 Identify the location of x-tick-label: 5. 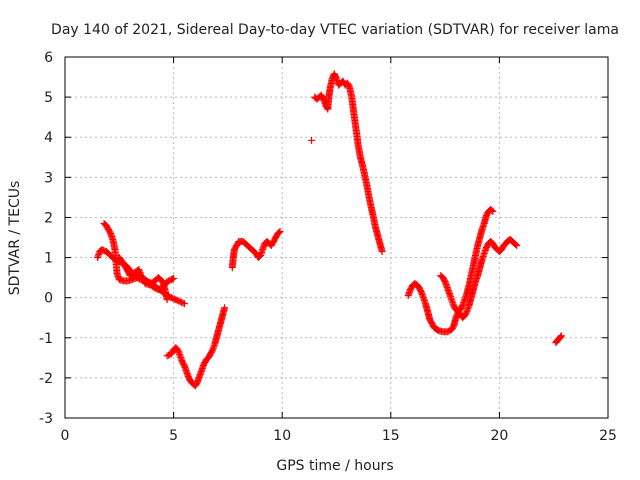
(173, 436).